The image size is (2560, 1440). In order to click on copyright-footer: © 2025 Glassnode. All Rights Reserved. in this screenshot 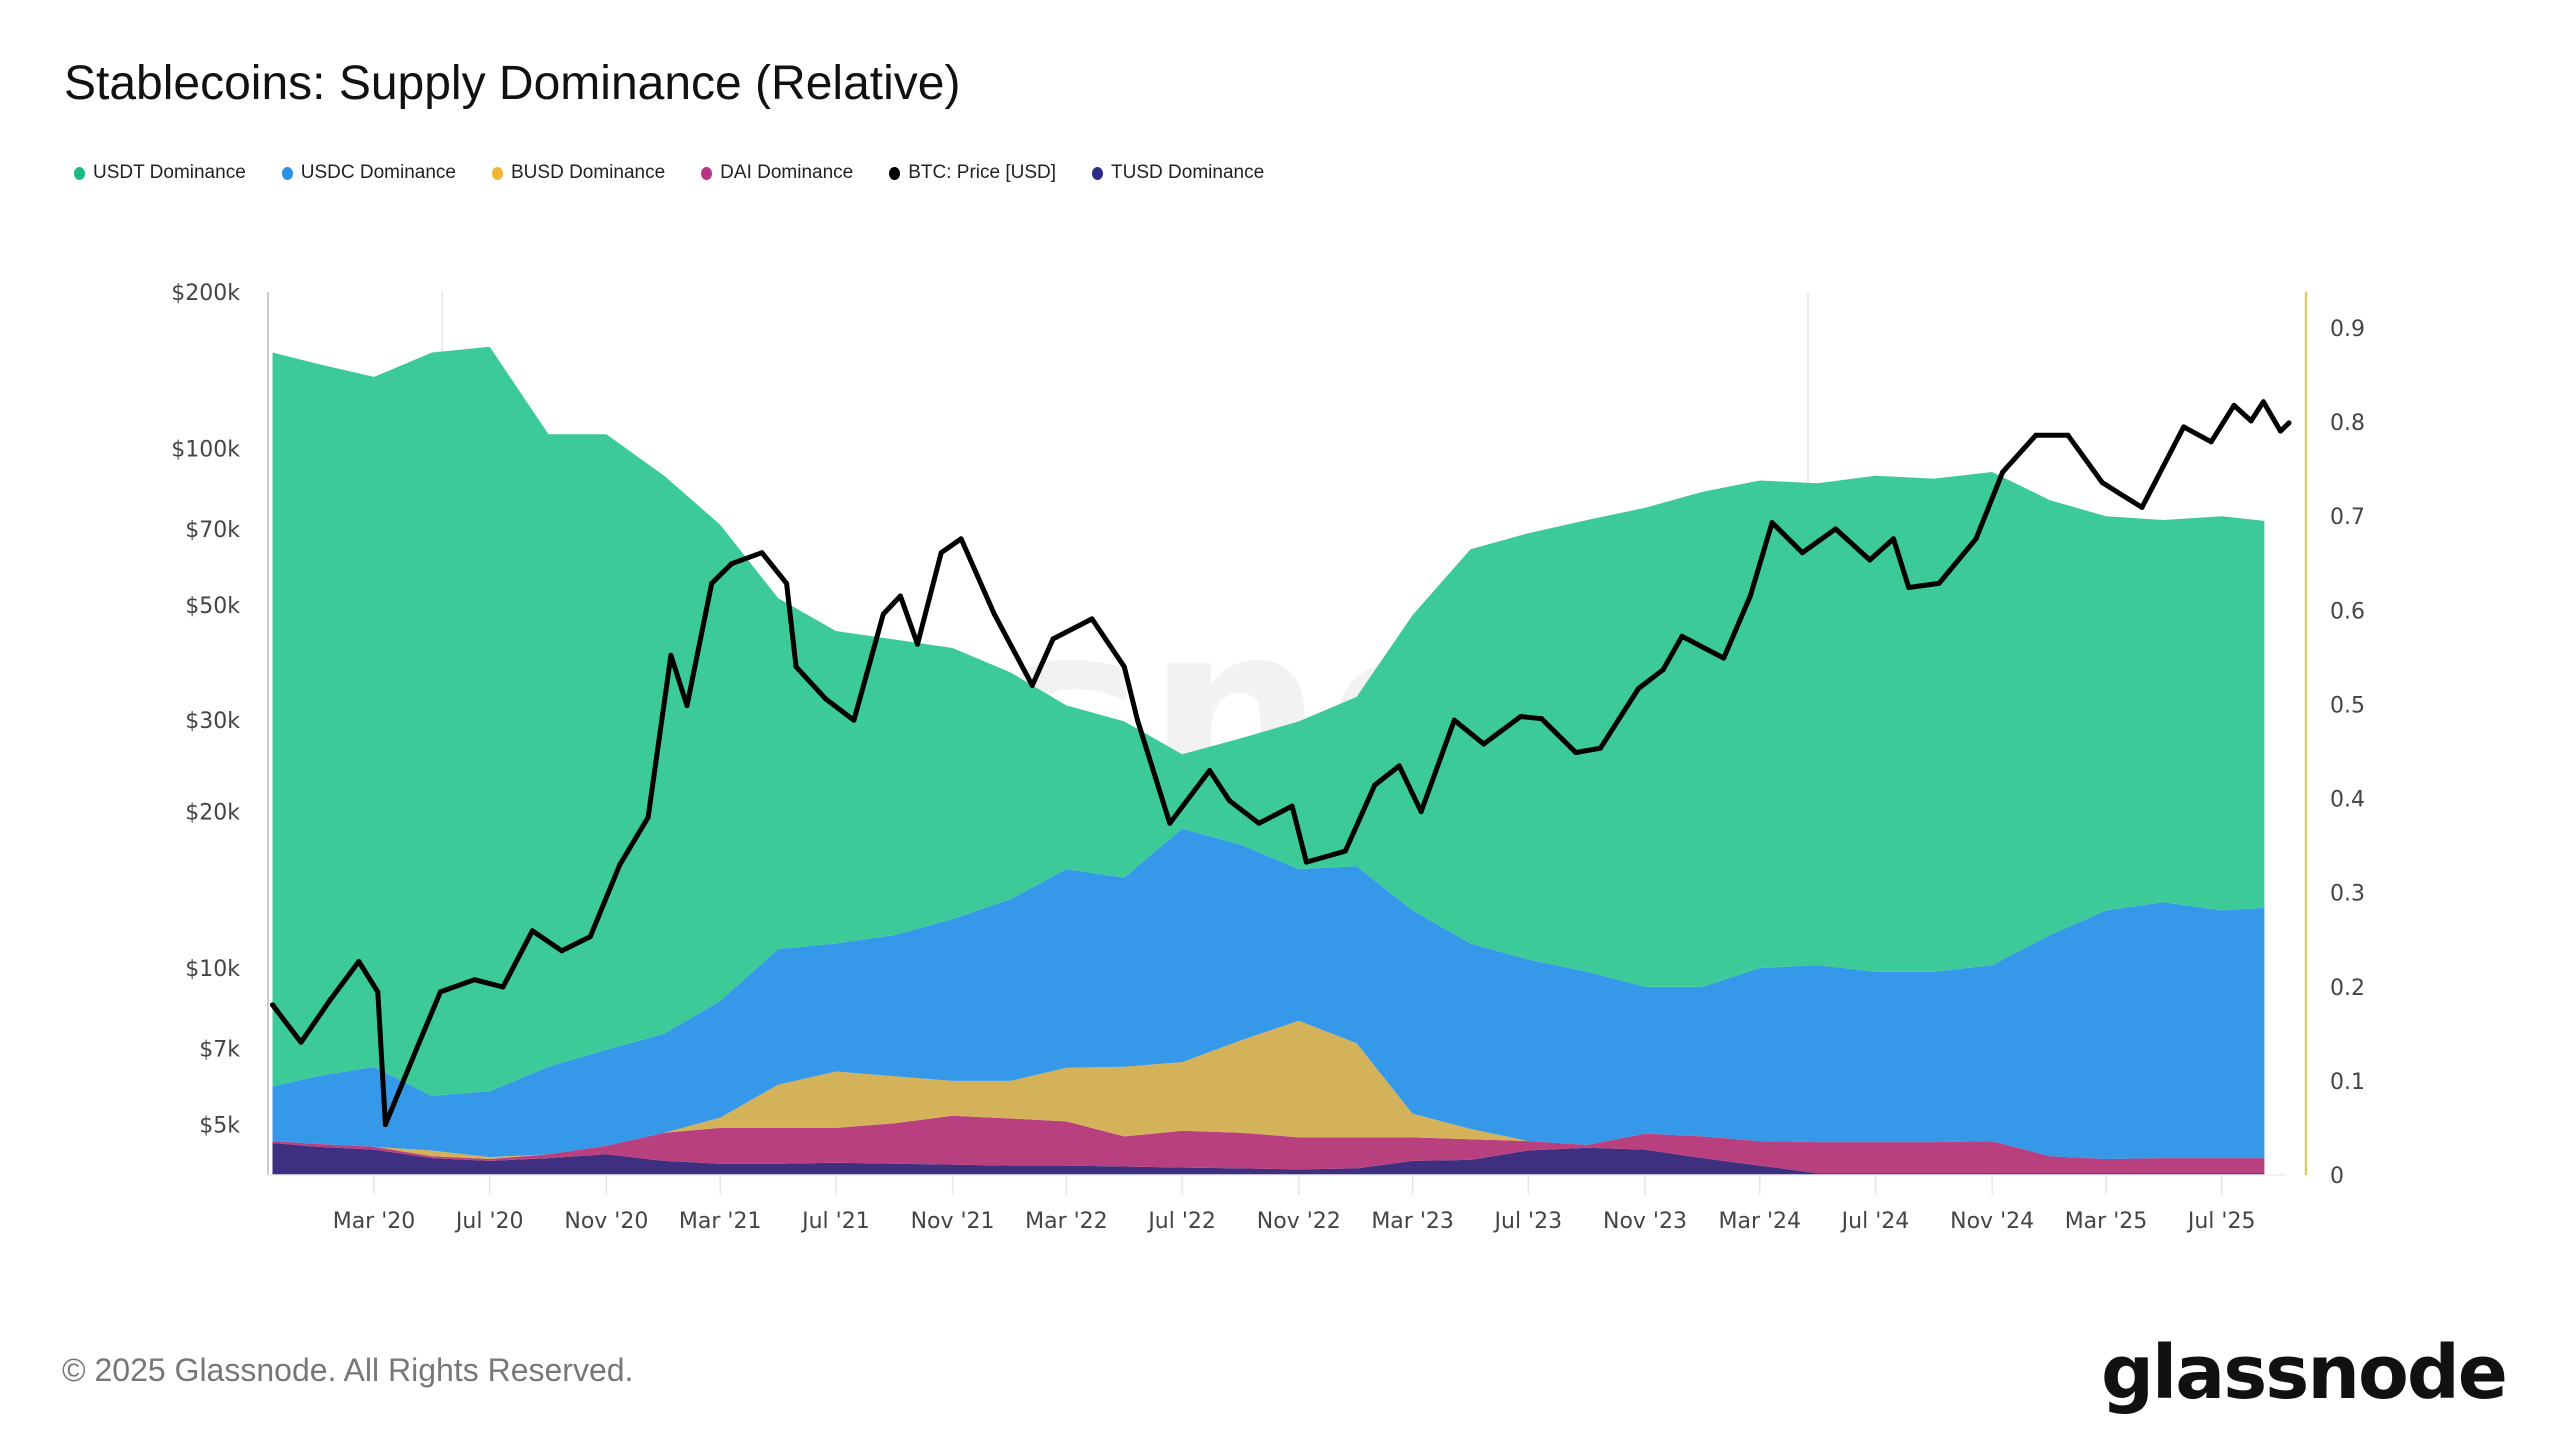, I will do `click(348, 1370)`.